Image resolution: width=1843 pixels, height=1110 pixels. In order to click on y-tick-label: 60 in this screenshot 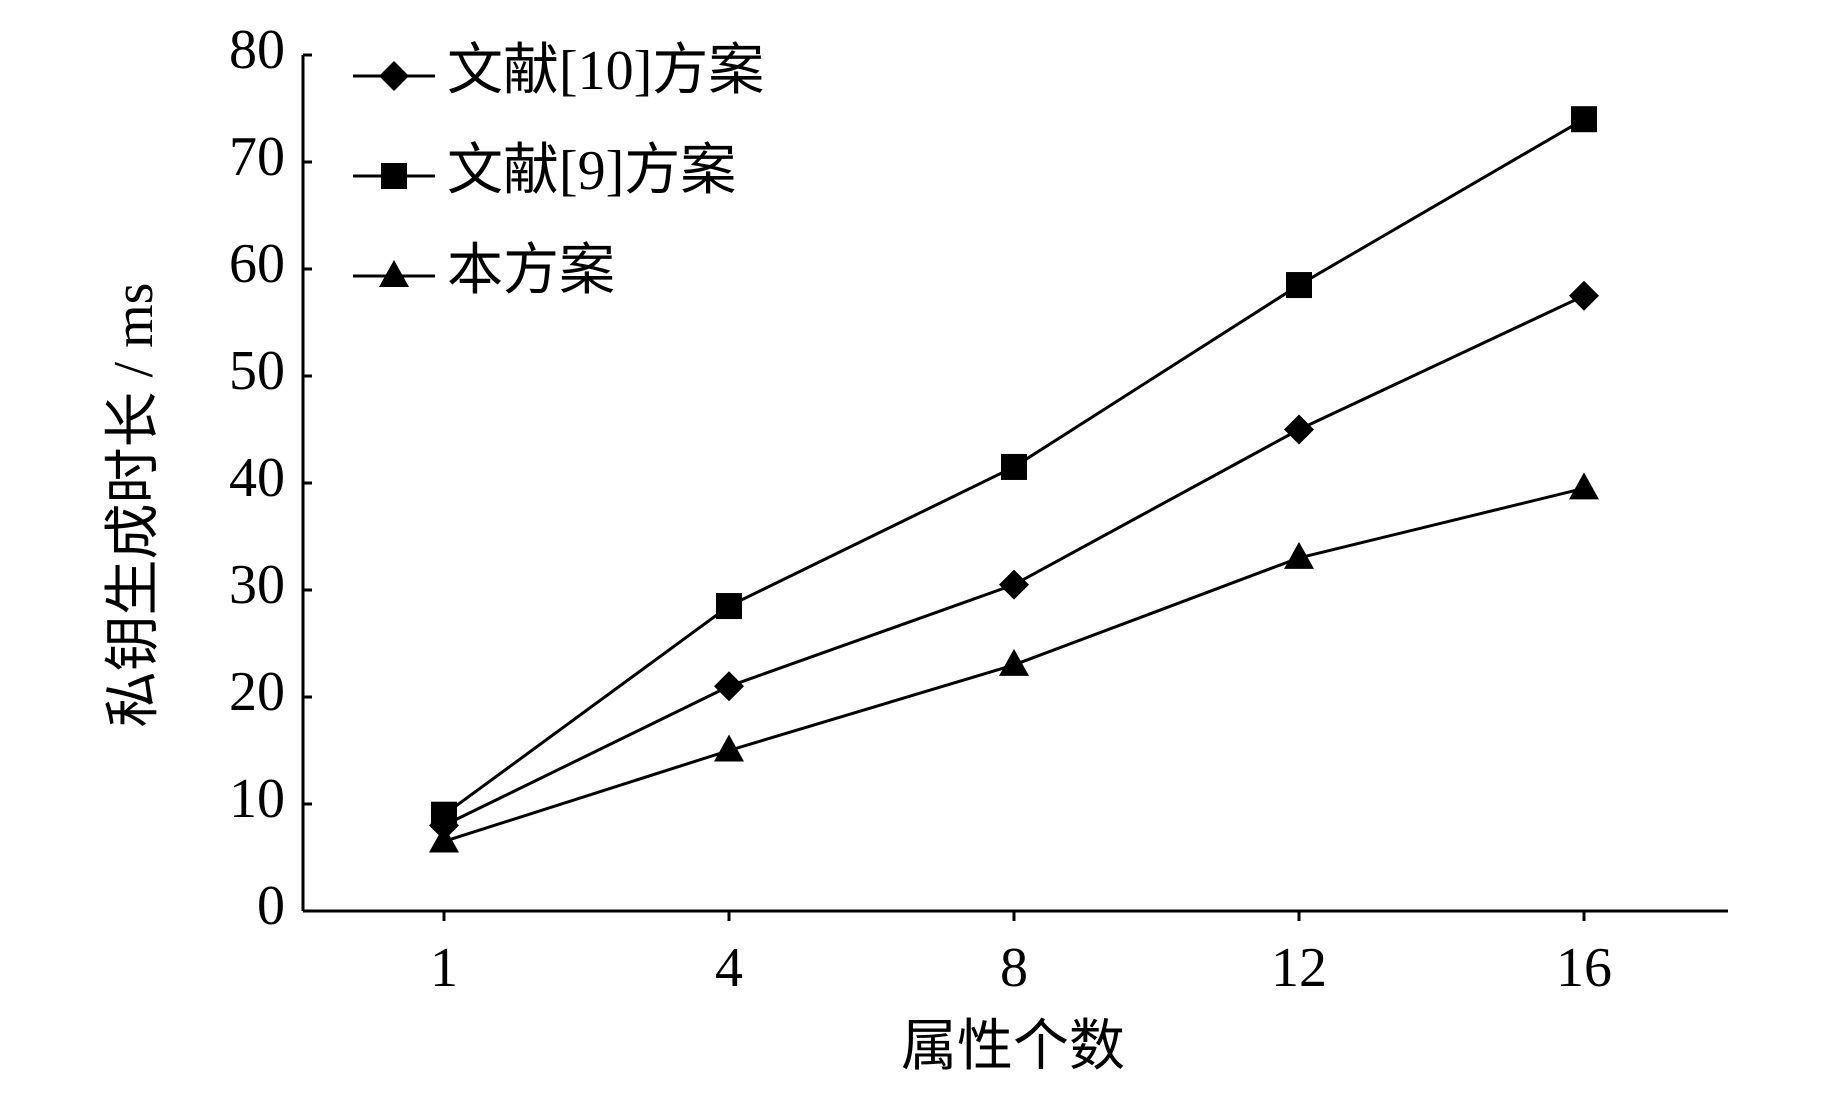, I will do `click(257, 264)`.